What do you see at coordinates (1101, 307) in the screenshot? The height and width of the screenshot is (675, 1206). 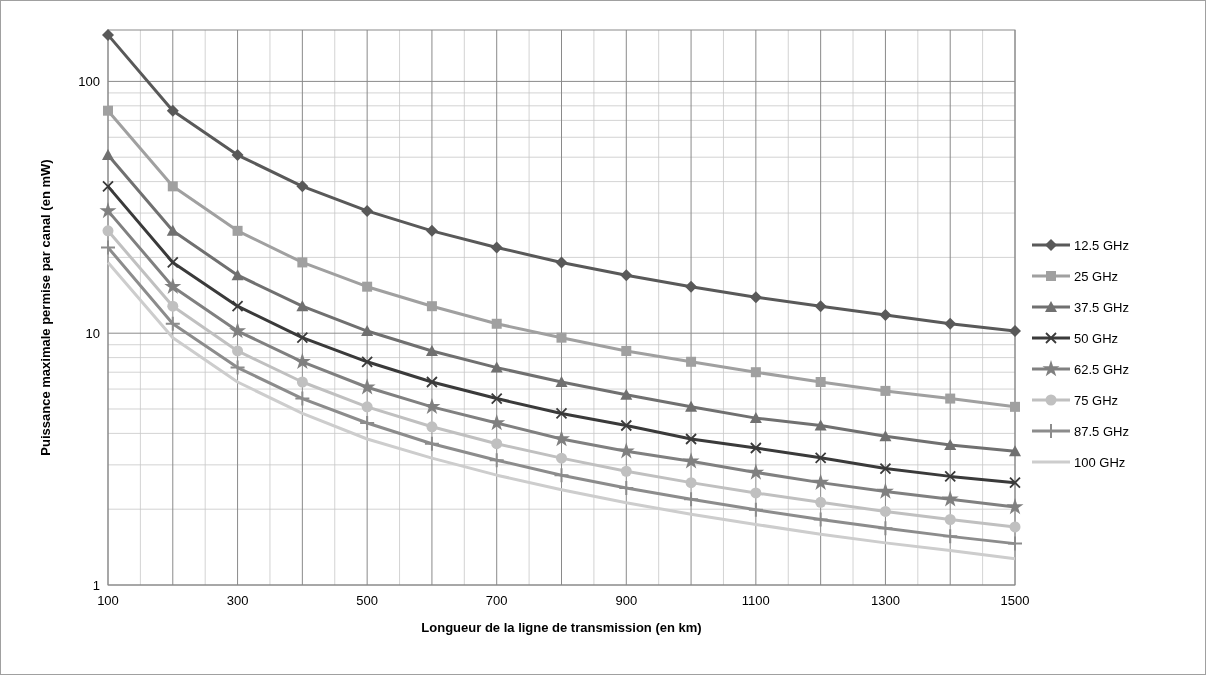 I see `legend-label: 37.5 GHz` at bounding box center [1101, 307].